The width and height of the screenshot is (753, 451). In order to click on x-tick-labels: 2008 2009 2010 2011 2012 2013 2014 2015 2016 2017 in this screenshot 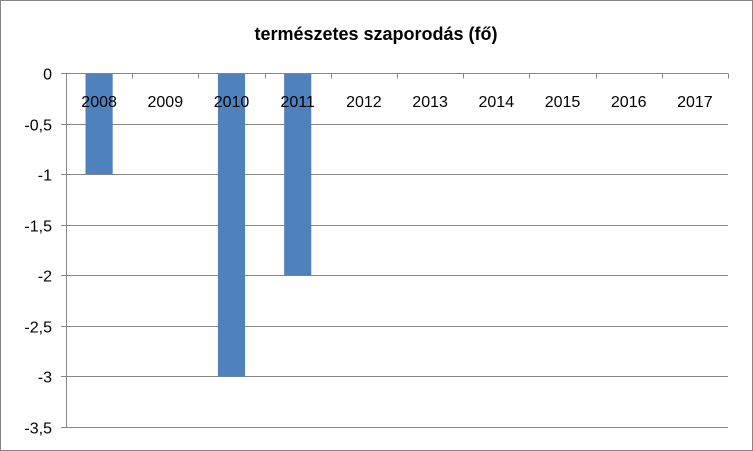, I will do `click(396, 102)`.